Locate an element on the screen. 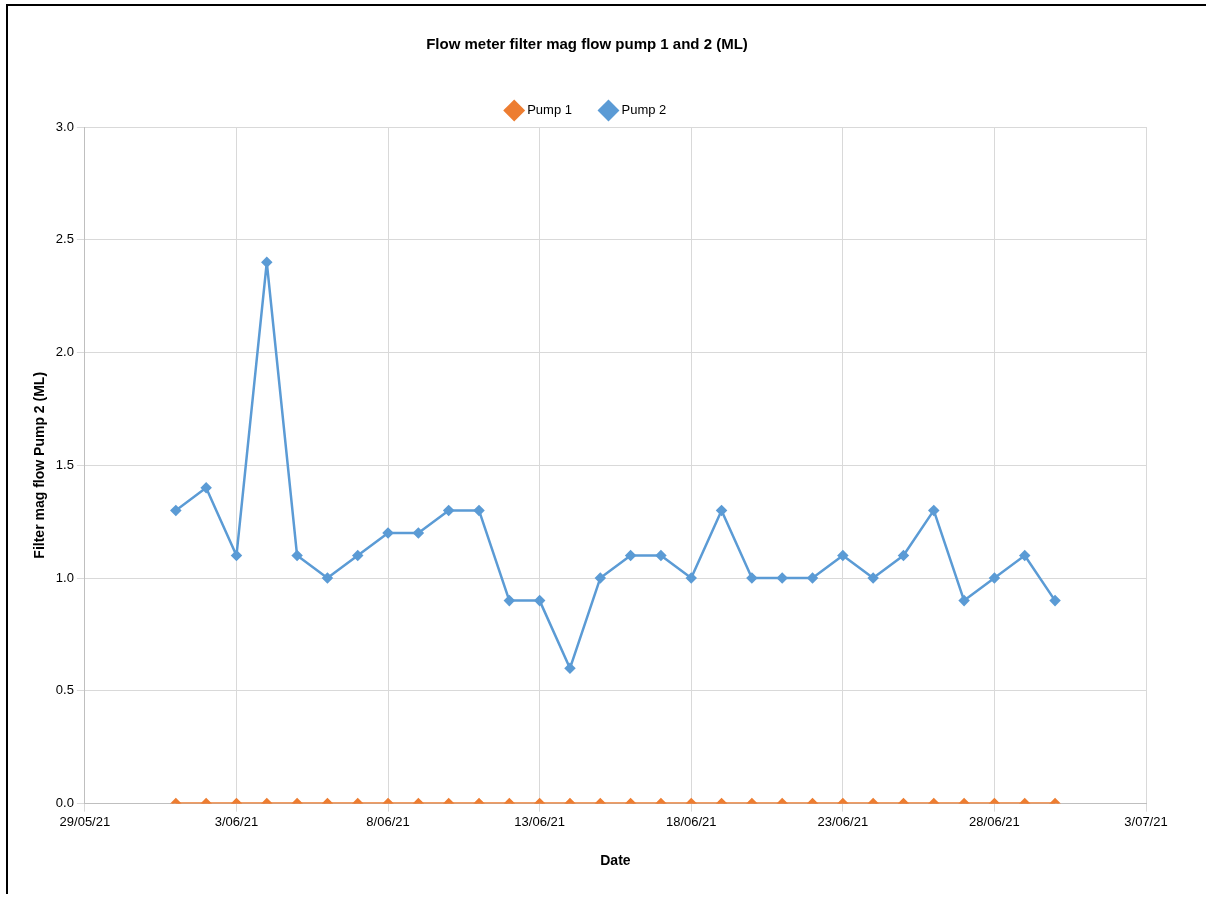 This screenshot has height=899, width=1213. x-tick-label: 28/06/21 is located at coordinates (994, 821).